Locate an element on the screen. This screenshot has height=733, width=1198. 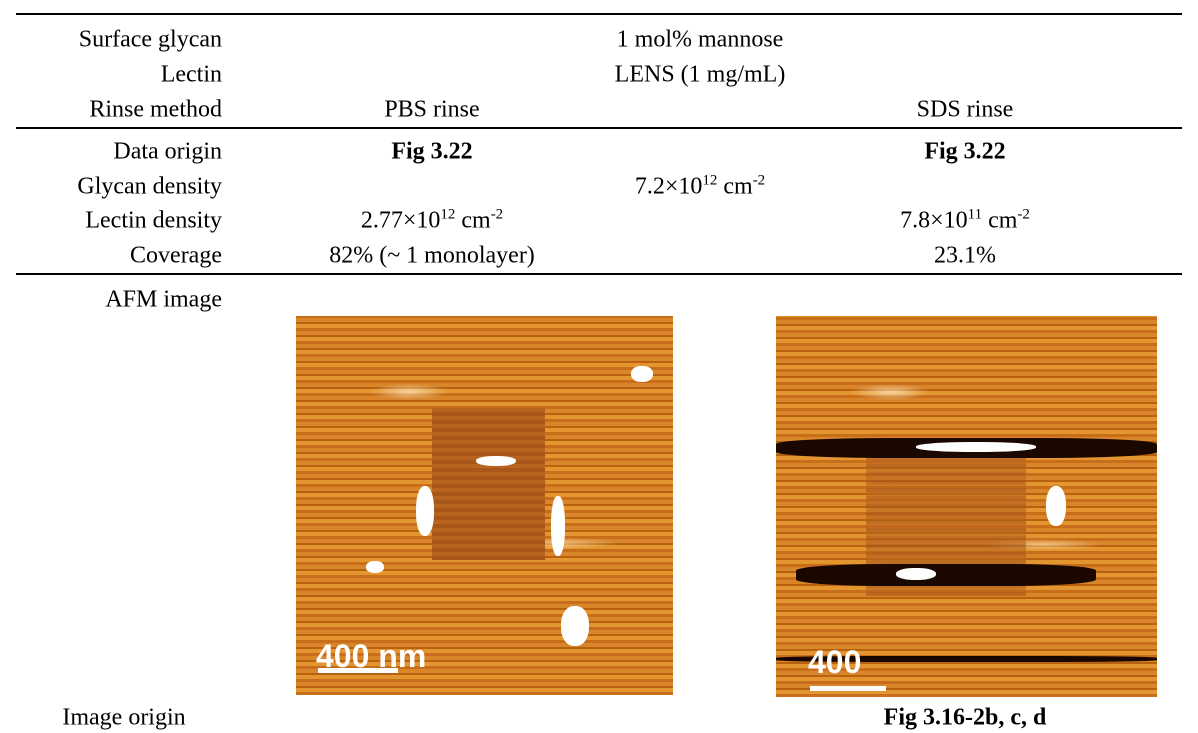
row-label: Lectin density is located at coordinates (153, 220).